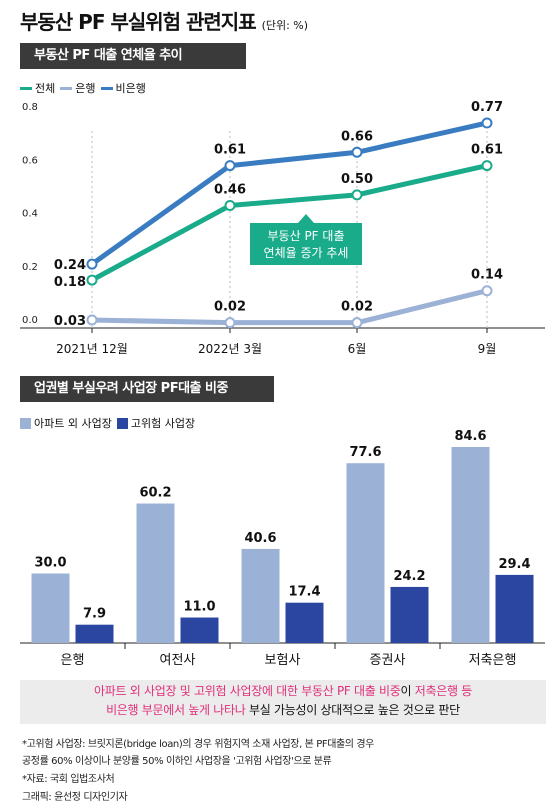 This screenshot has height=807, width=560. I want to click on legend-item-high-risk: 고위험 사업장, so click(156, 423).